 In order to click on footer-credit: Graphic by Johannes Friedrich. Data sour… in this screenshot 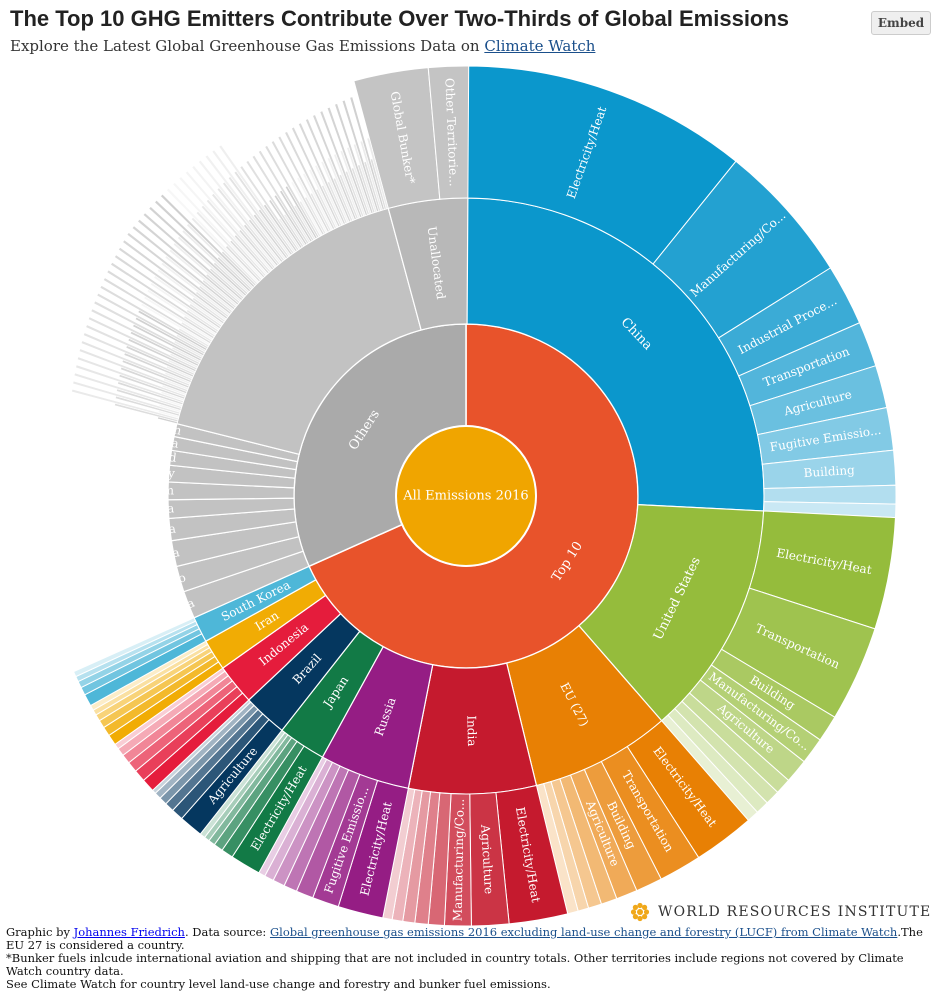, I will do `click(468, 939)`.